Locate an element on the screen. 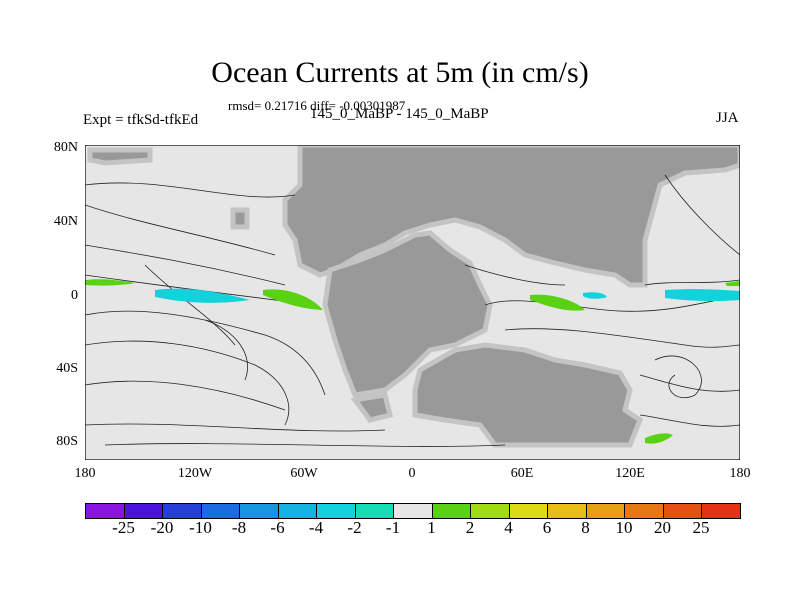  colorbar-label: 2 is located at coordinates (470, 527).